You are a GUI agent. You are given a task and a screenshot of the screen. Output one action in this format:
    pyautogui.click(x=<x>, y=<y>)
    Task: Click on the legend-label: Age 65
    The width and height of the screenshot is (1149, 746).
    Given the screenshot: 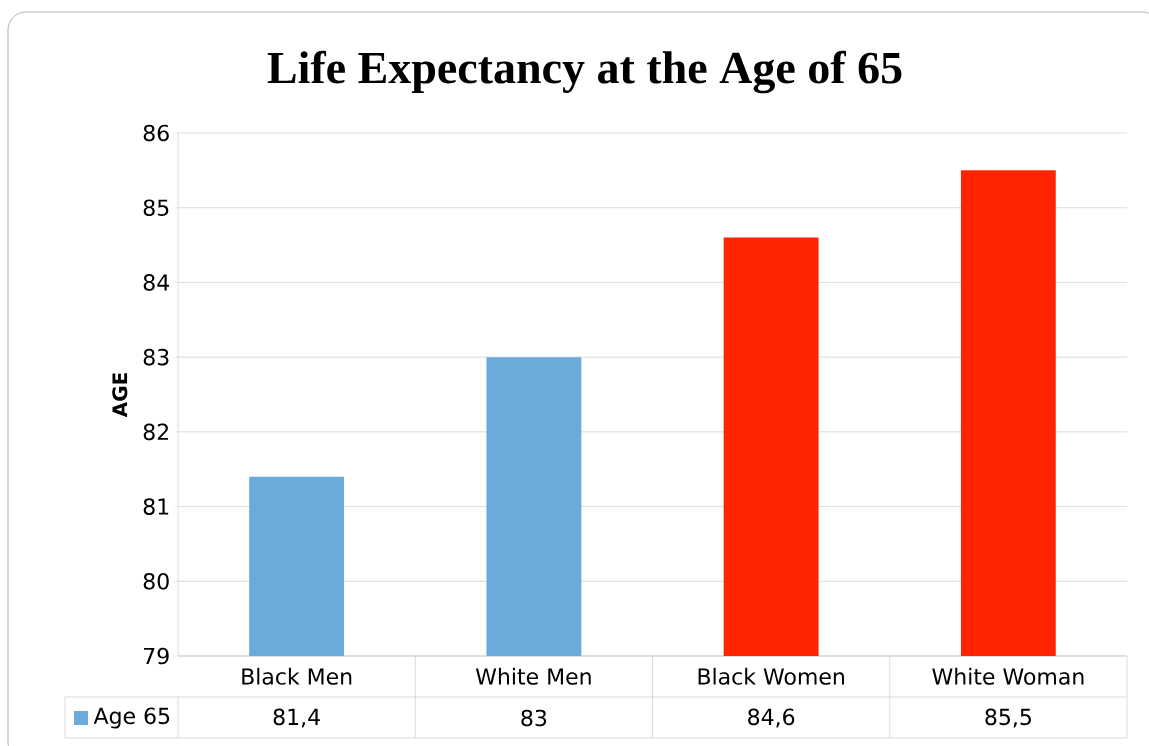 What is the action you would take?
    pyautogui.click(x=131, y=718)
    